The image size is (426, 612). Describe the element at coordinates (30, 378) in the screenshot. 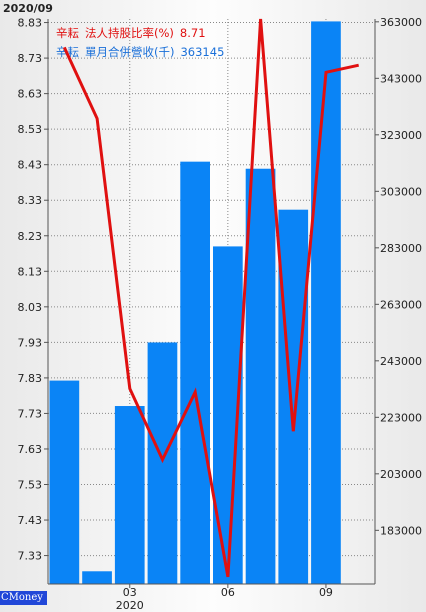

I see `left-tick-label: 7.83` at that location.